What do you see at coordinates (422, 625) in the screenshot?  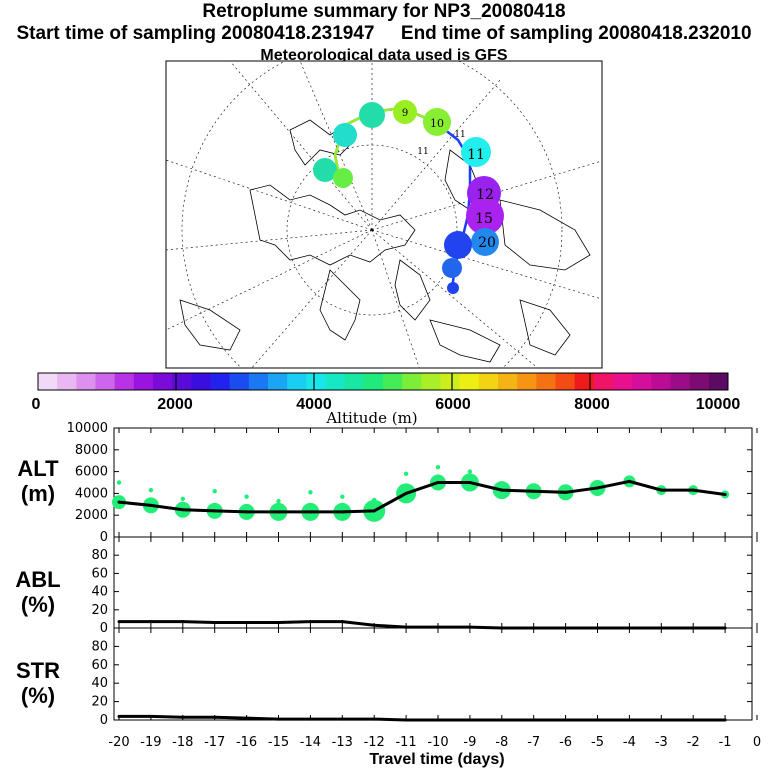 I see `series-line-abl` at bounding box center [422, 625].